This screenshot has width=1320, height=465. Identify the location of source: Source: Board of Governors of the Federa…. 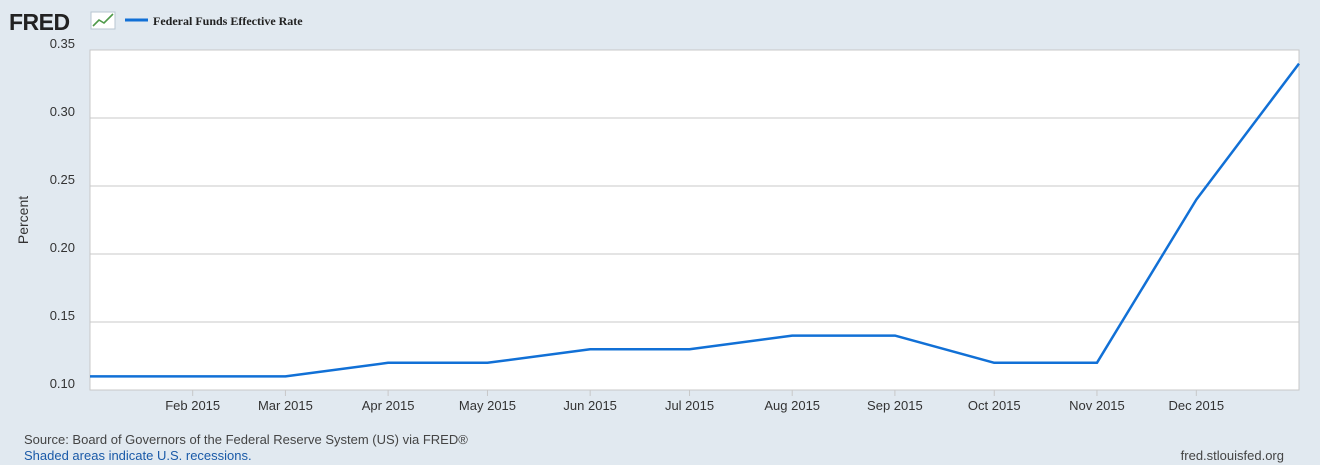
(246, 439).